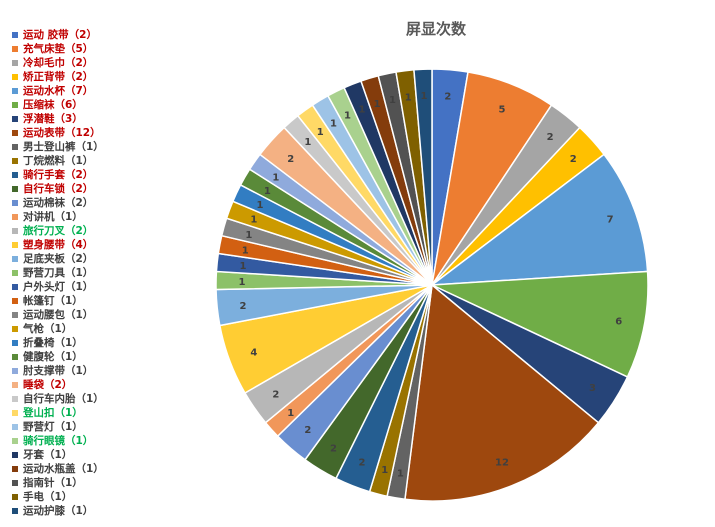 The width and height of the screenshot is (715, 527). What do you see at coordinates (112, 455) in the screenshot?
I see `legend-item: 牙套（1）` at bounding box center [112, 455].